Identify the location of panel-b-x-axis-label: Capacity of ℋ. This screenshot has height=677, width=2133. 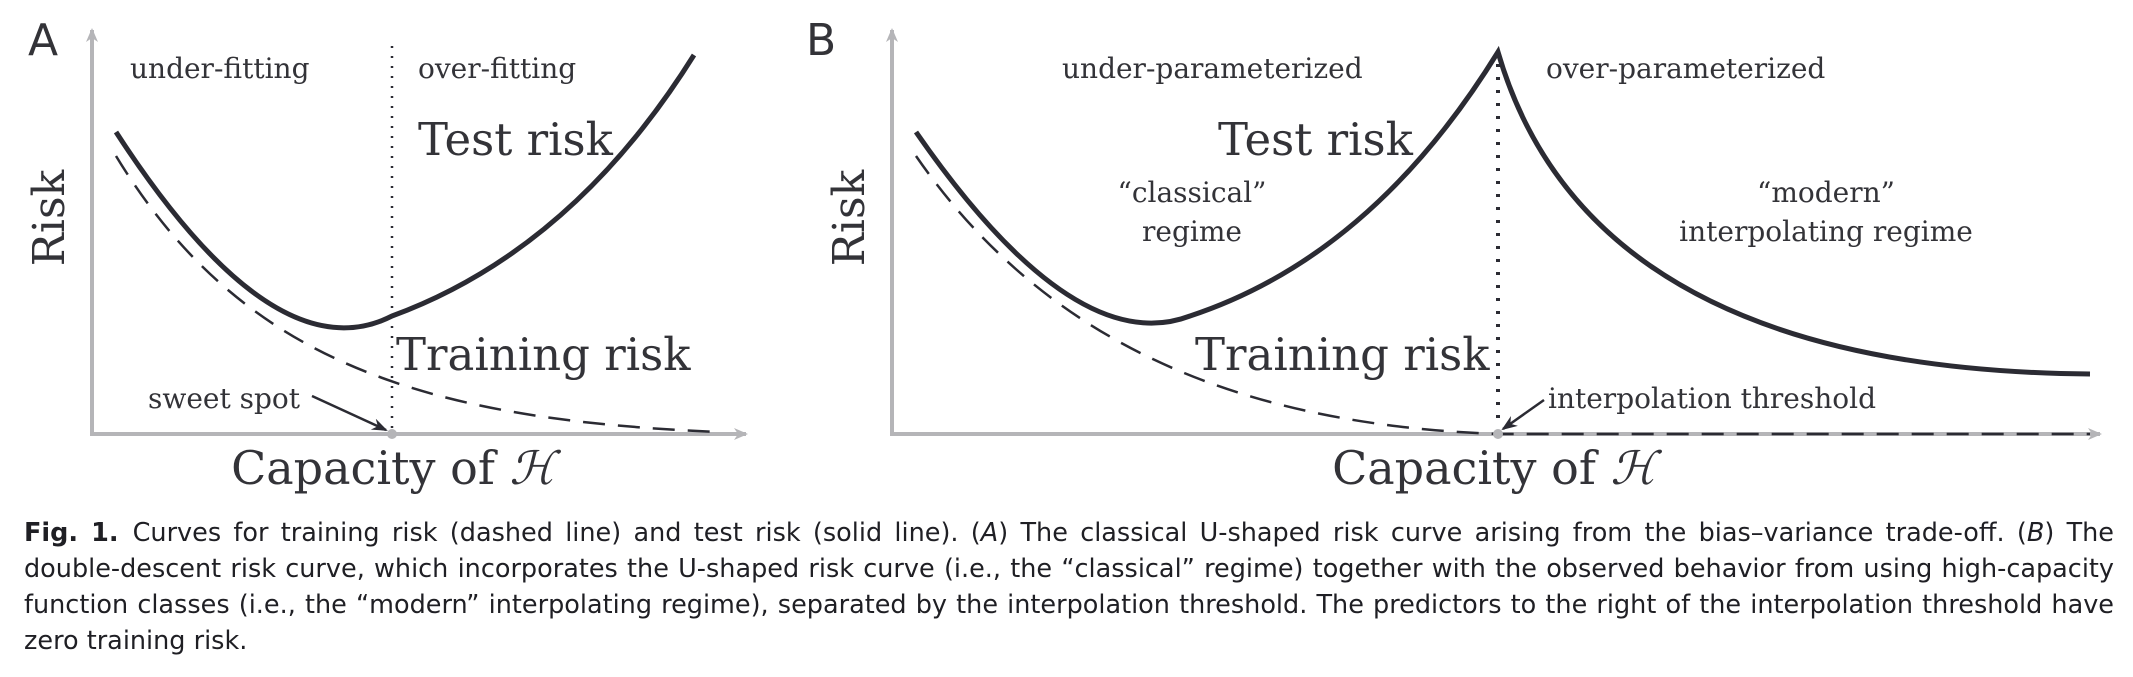
(1497, 468).